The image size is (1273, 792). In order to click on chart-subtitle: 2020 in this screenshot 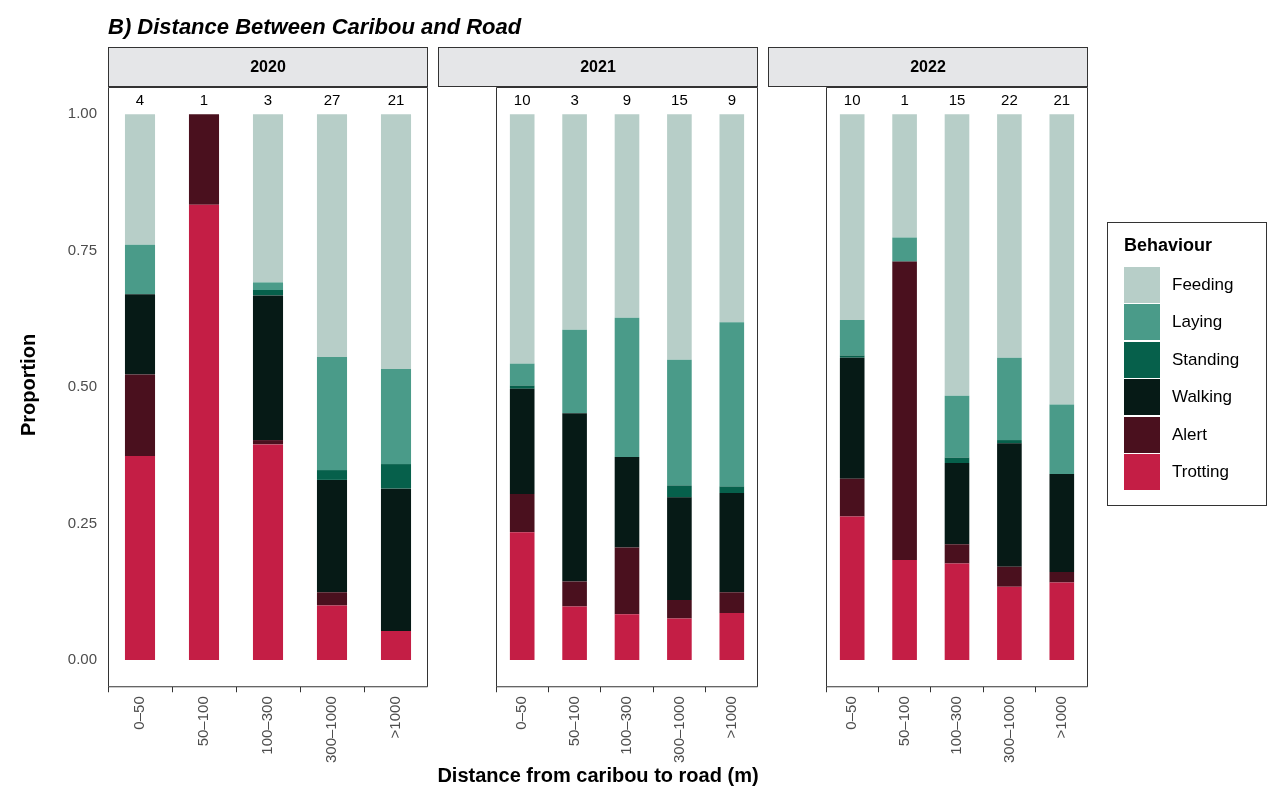, I will do `click(268, 67)`.